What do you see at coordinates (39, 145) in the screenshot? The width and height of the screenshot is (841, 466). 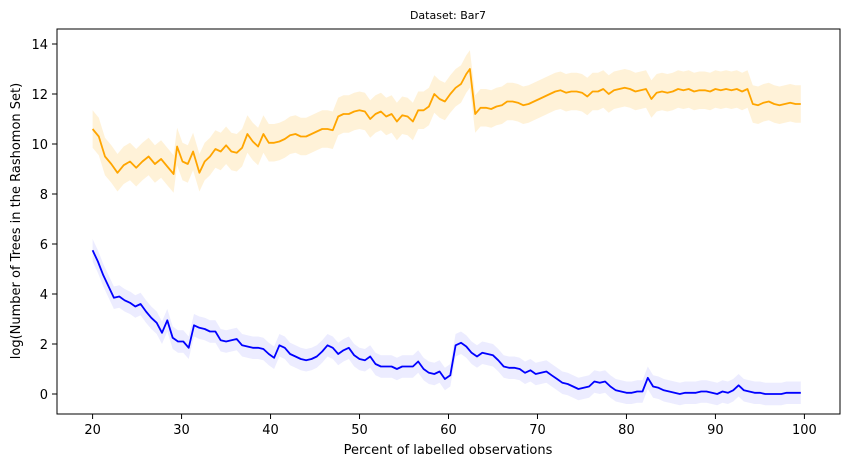 I see `y-tick-label: 10` at bounding box center [39, 145].